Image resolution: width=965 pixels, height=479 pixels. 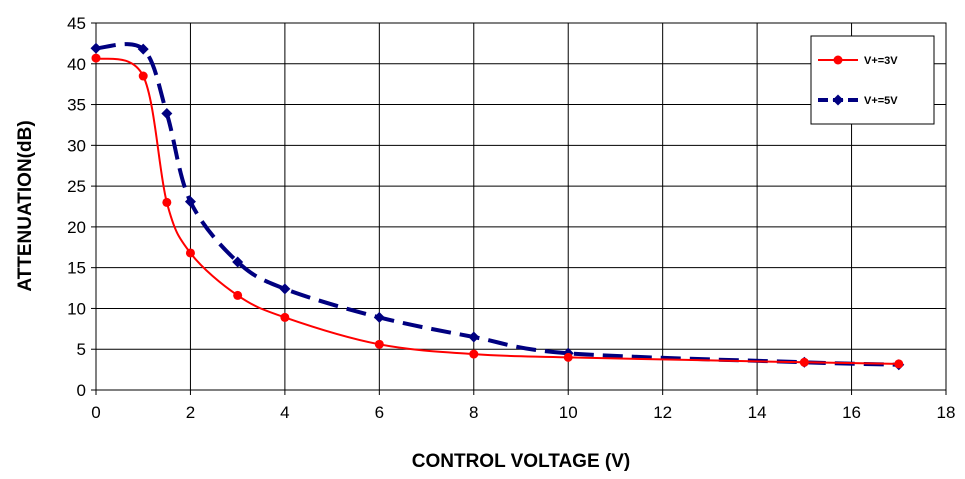 What do you see at coordinates (76, 227) in the screenshot?
I see `y-tick-label: 20` at bounding box center [76, 227].